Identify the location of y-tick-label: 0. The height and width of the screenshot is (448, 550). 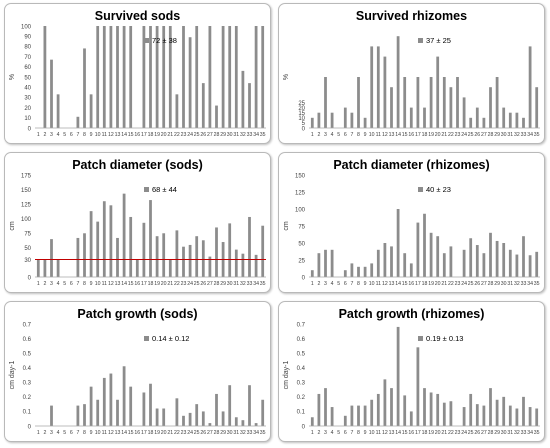
(30, 129).